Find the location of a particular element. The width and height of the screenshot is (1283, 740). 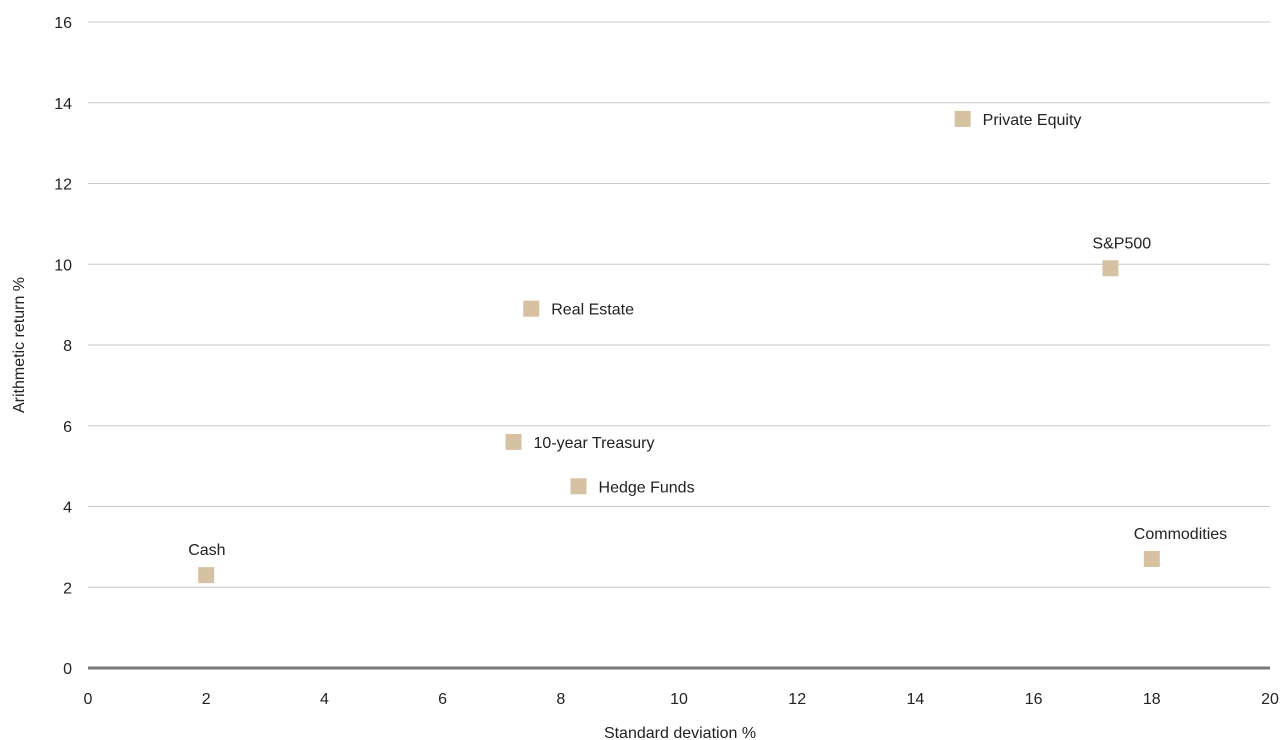

y-tick-label: 14 is located at coordinates (63, 104).